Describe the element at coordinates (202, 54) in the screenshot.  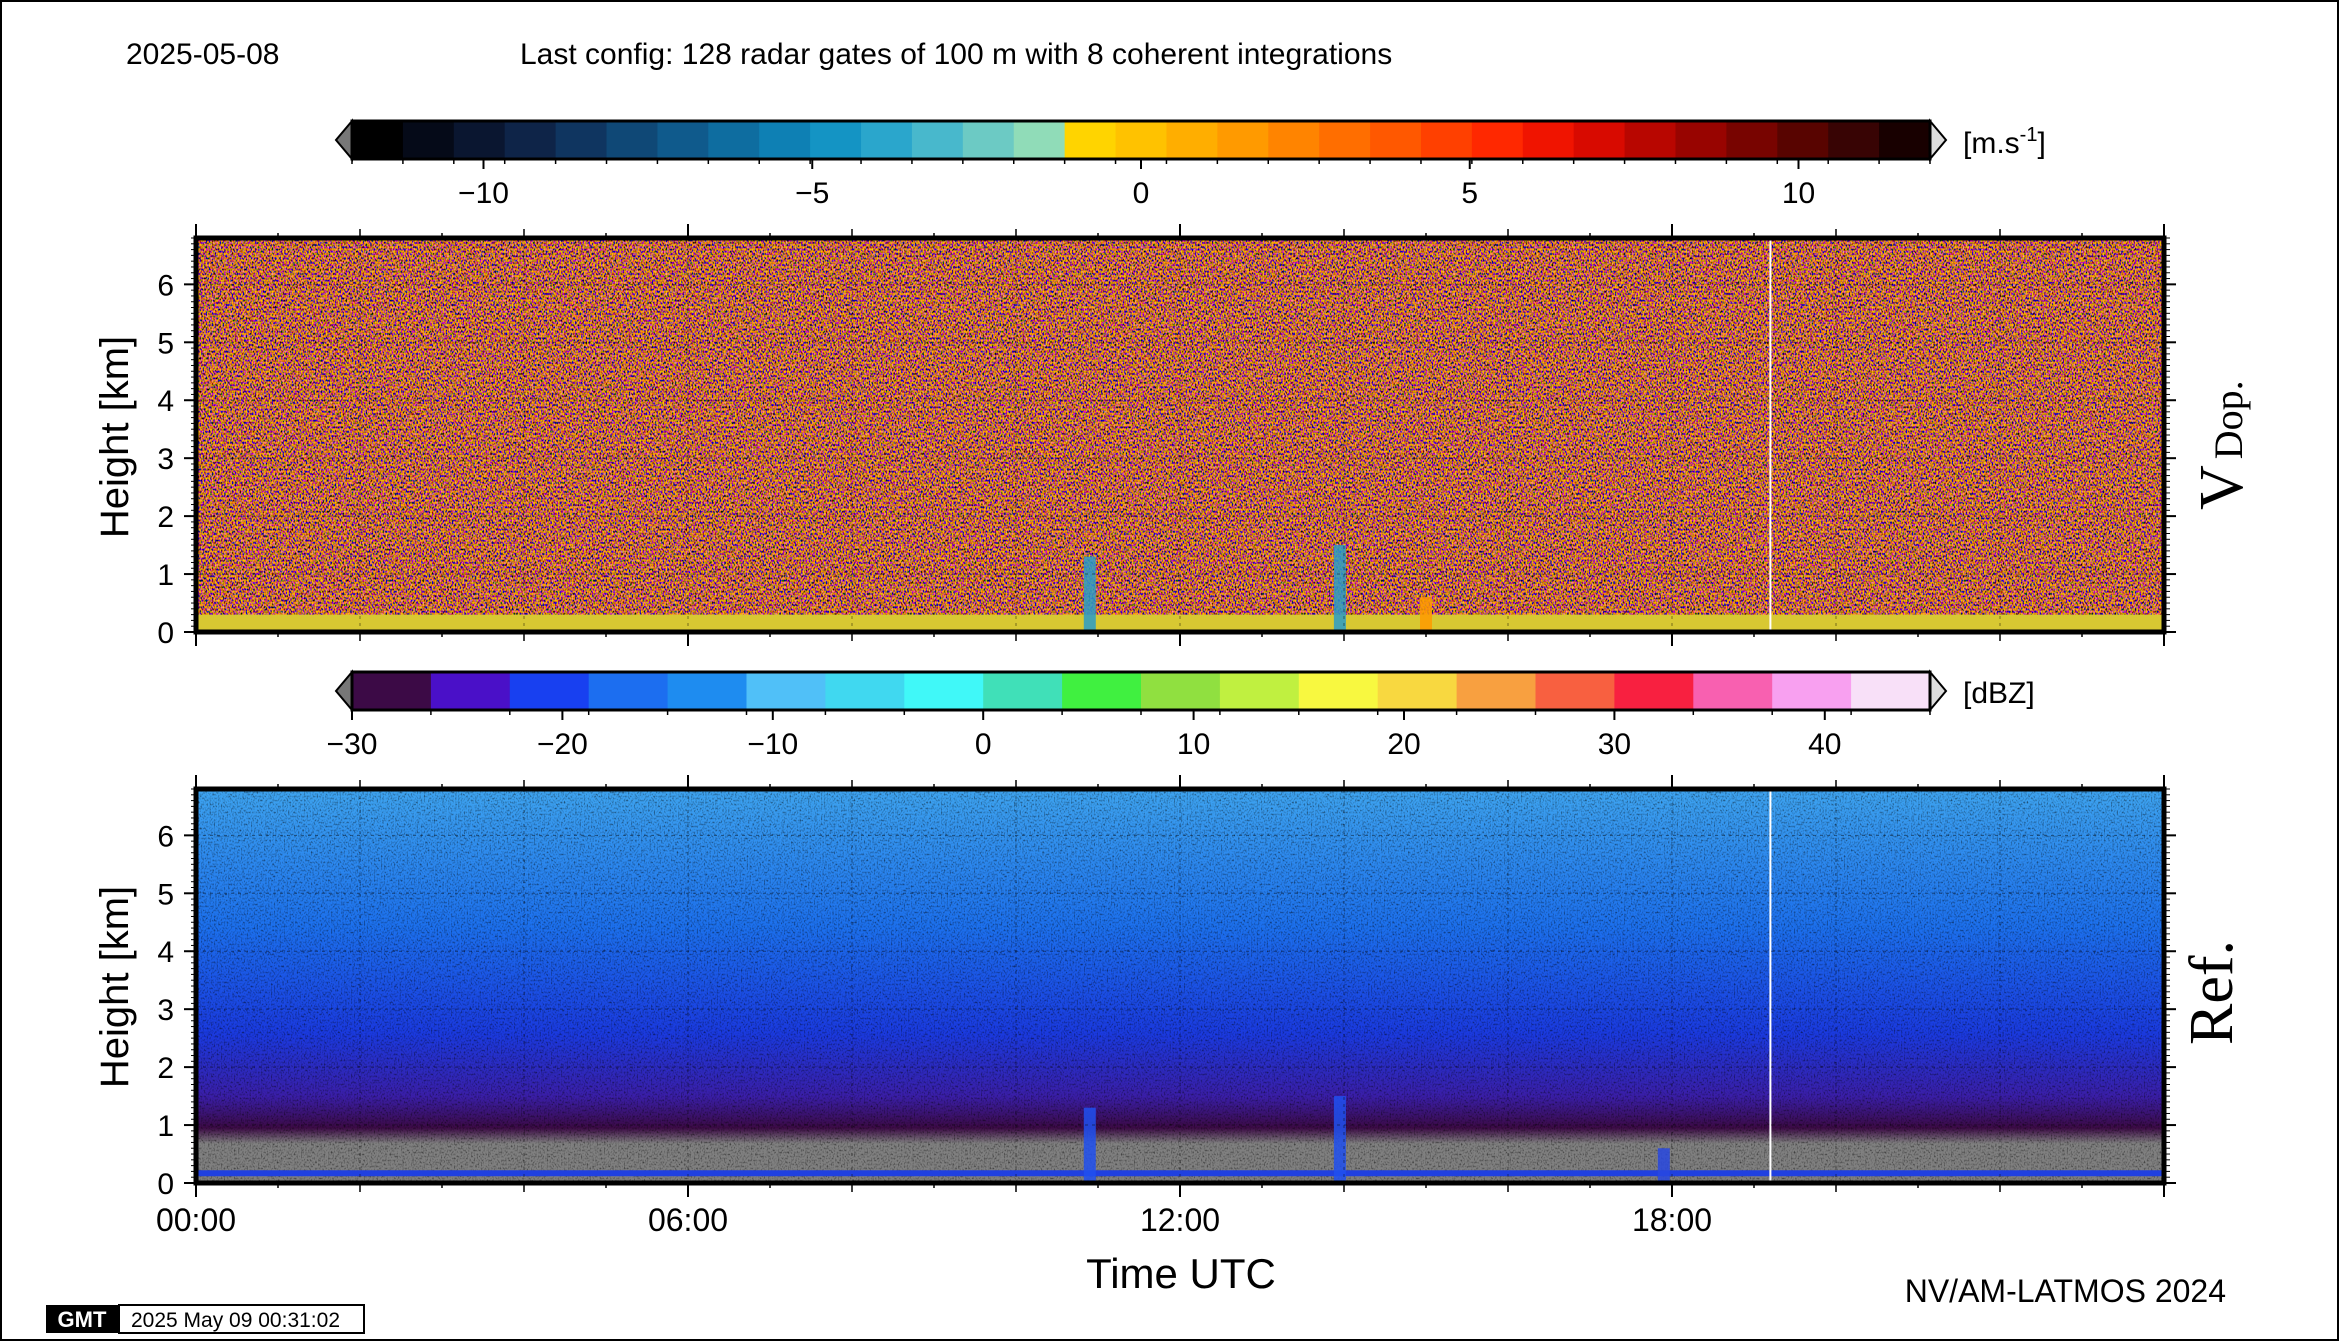
I see `date-label: 2025-05-08` at that location.